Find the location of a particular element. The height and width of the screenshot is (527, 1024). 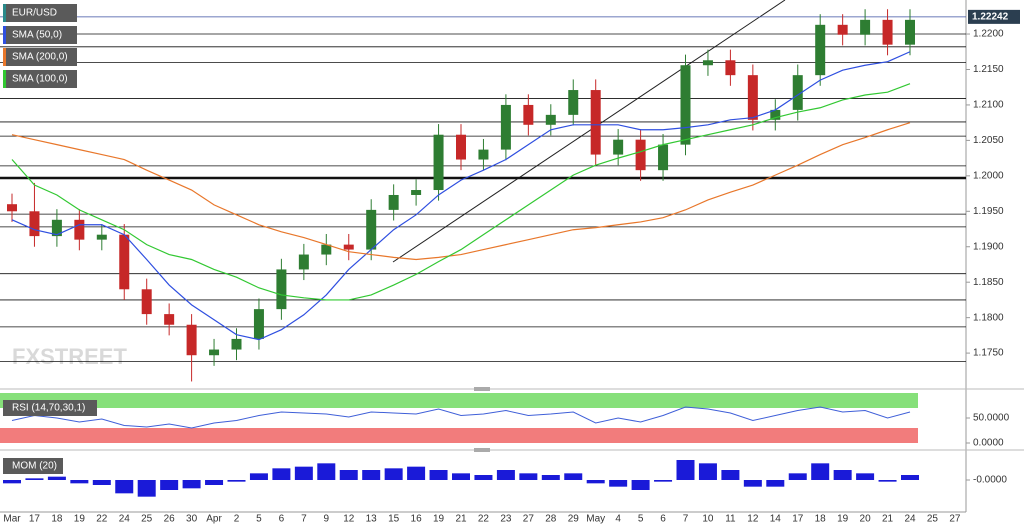

y-tick-label: 1.2150 is located at coordinates (988, 69).